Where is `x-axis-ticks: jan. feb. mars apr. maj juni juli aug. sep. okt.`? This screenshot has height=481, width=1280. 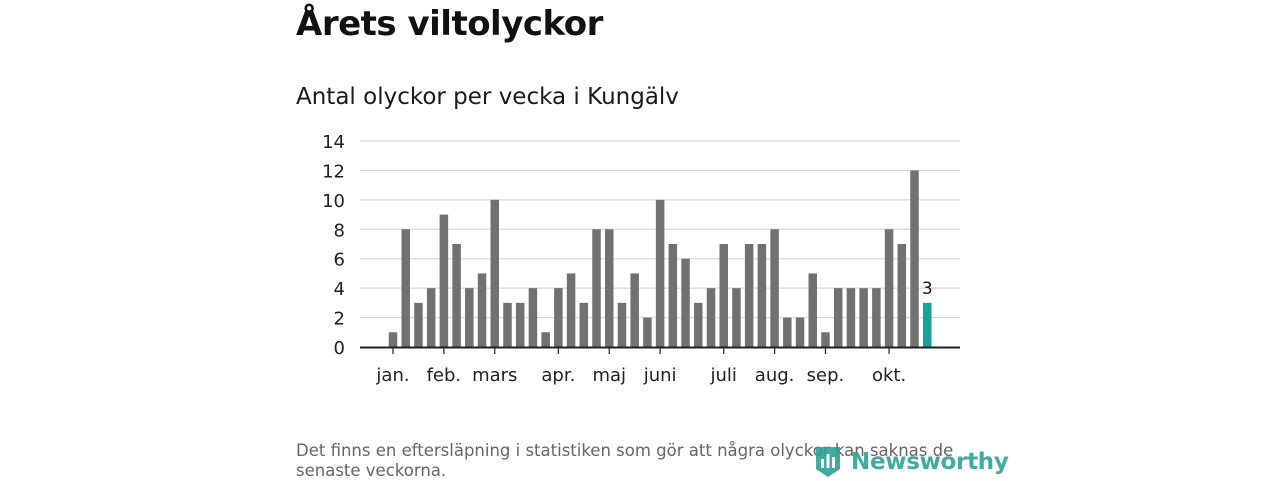
x-axis-ticks: jan. feb. mars apr. maj juni juli aug. sep. okt. is located at coordinates (640, 367).